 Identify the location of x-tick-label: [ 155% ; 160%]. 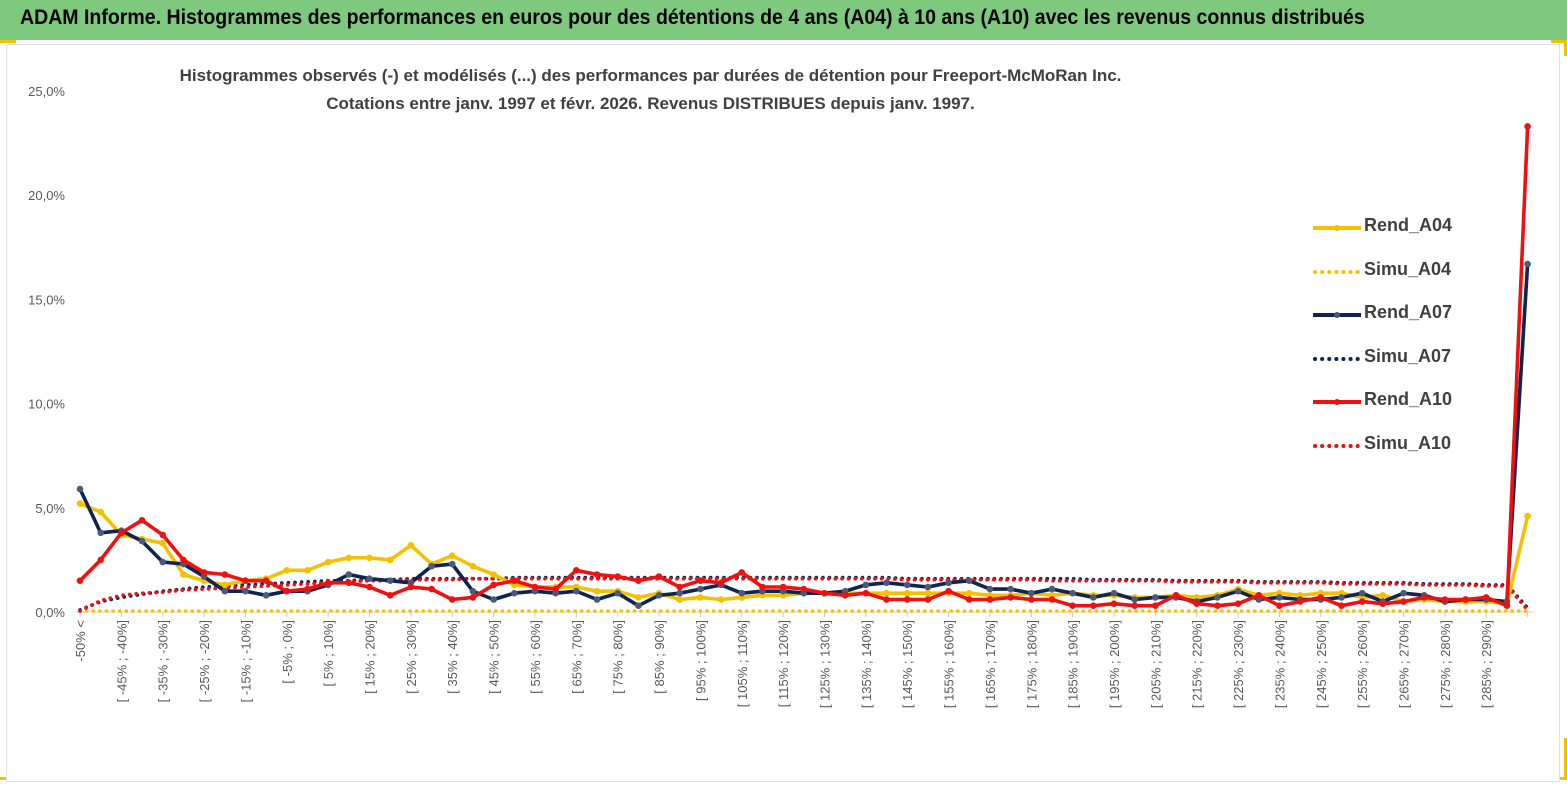
(949, 664).